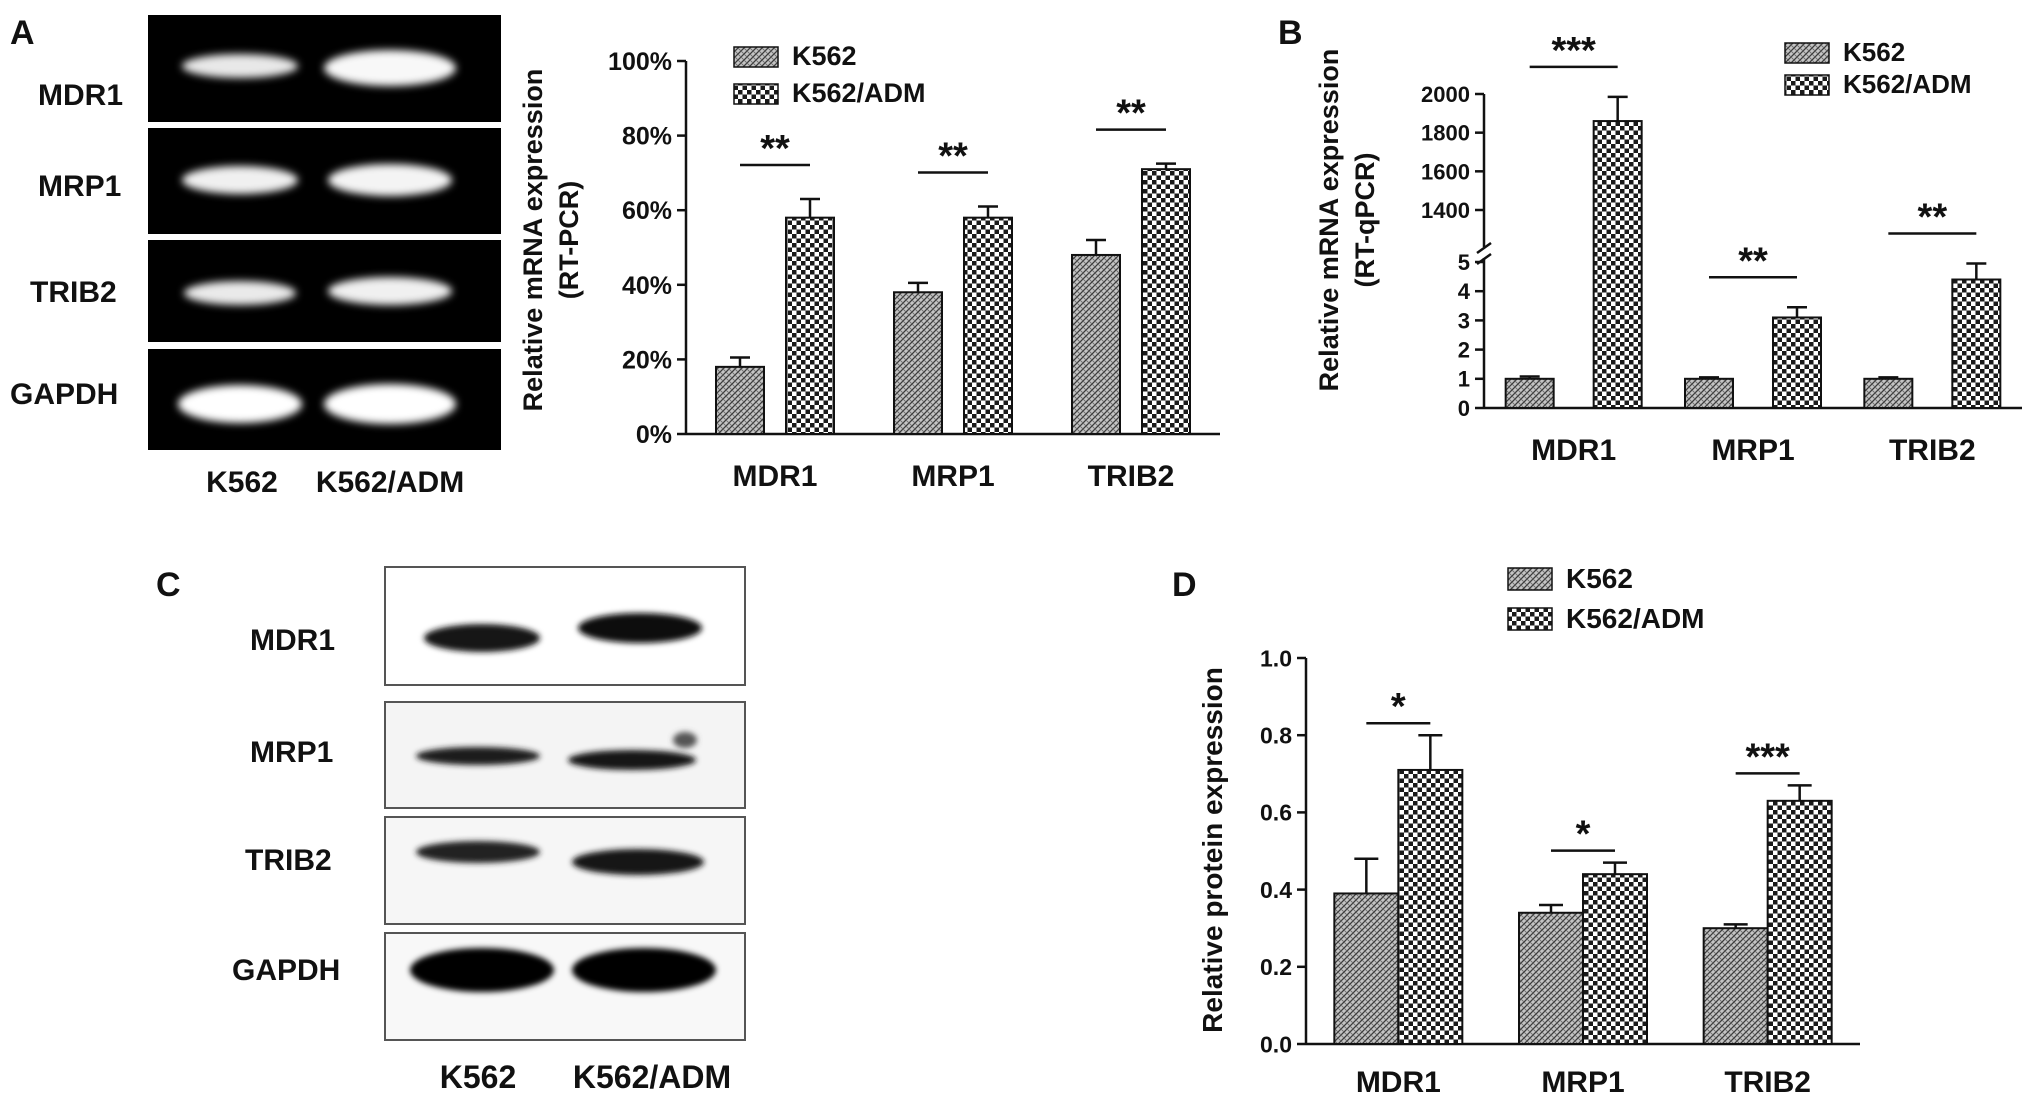  Describe the element at coordinates (242, 482) in the screenshot. I see `gel-lane-label-k562: K562` at that location.